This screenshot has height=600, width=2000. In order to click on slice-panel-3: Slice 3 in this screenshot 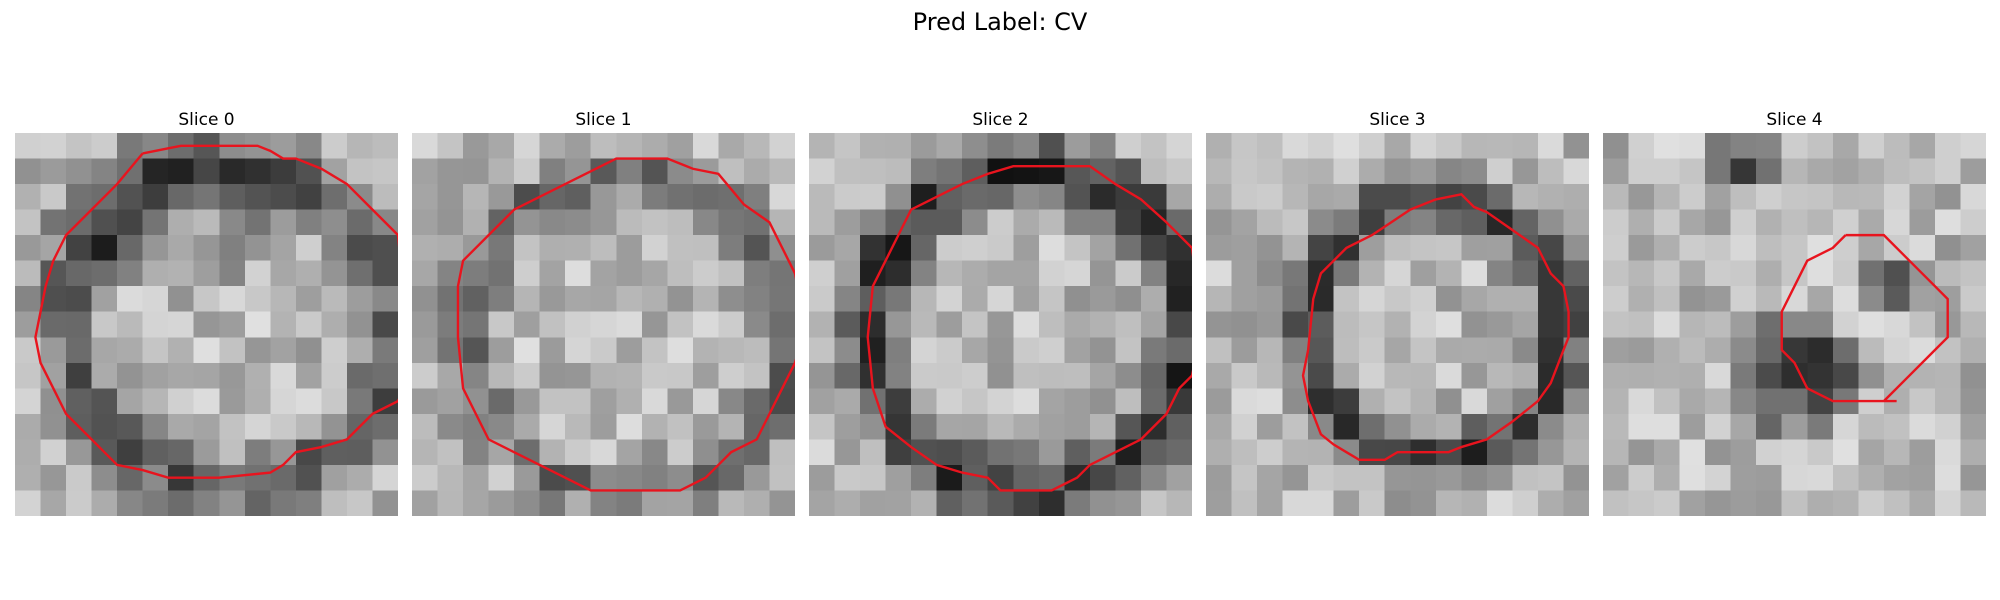, I will do `click(1397, 312)`.